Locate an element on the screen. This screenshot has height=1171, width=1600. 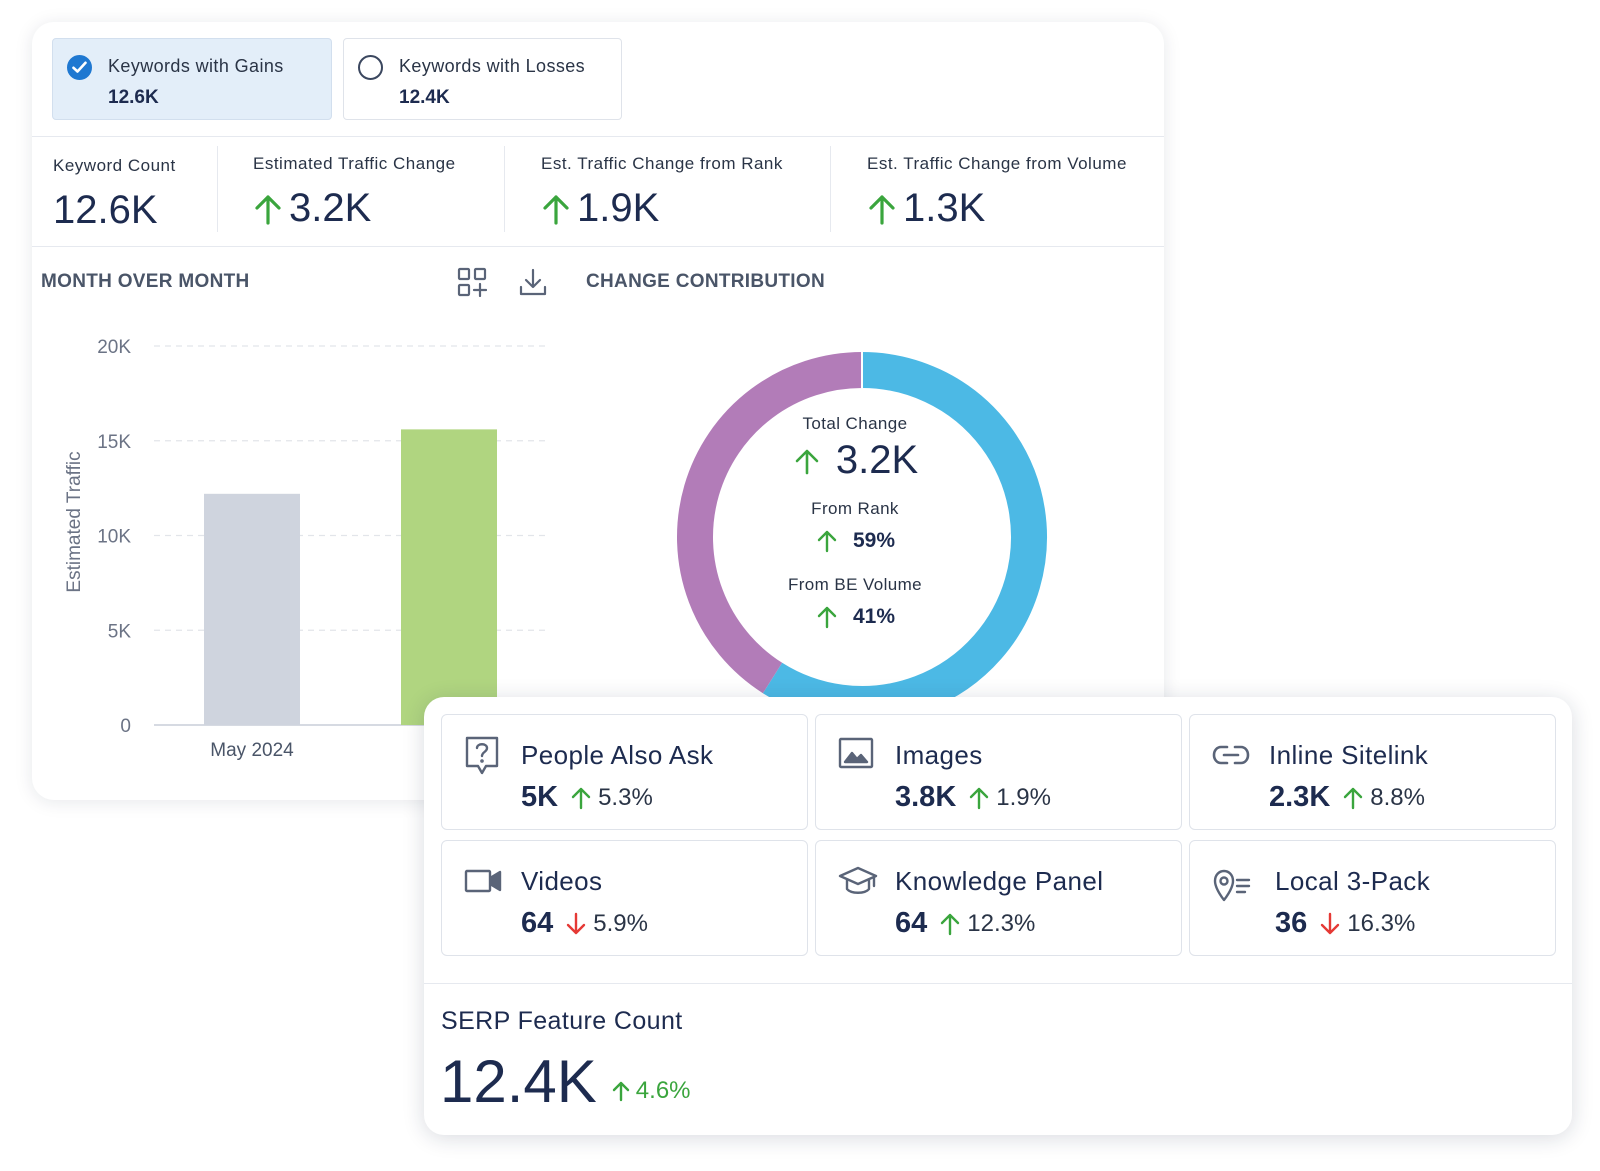
stat-value: 1.9K is located at coordinates (662, 208).